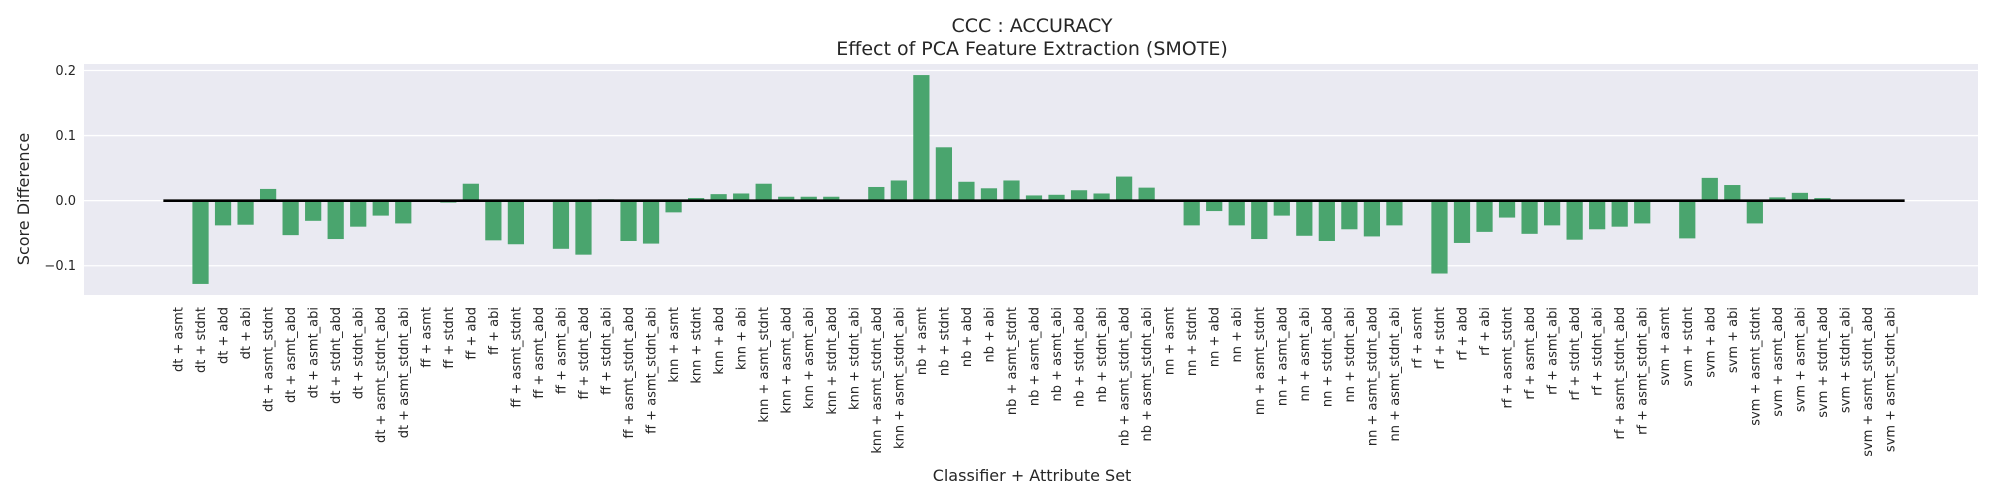 The image size is (2000, 500). Describe the element at coordinates (1868, 382) in the screenshot. I see `x-tick-label: svm + asmt_stdnt_abd` at that location.